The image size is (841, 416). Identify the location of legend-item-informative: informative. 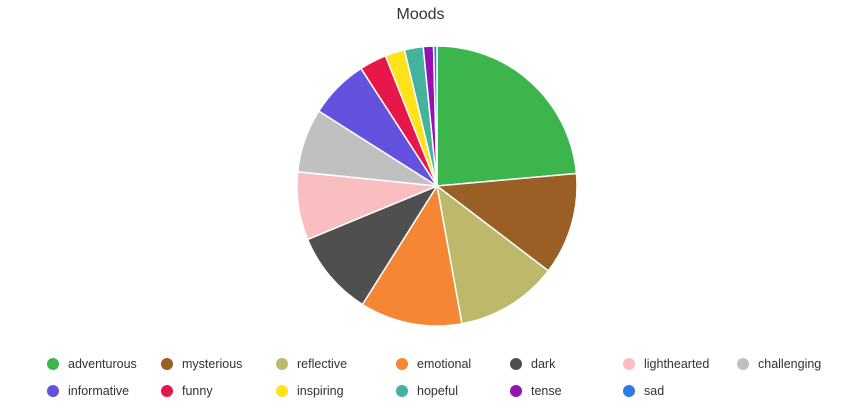
(88, 391).